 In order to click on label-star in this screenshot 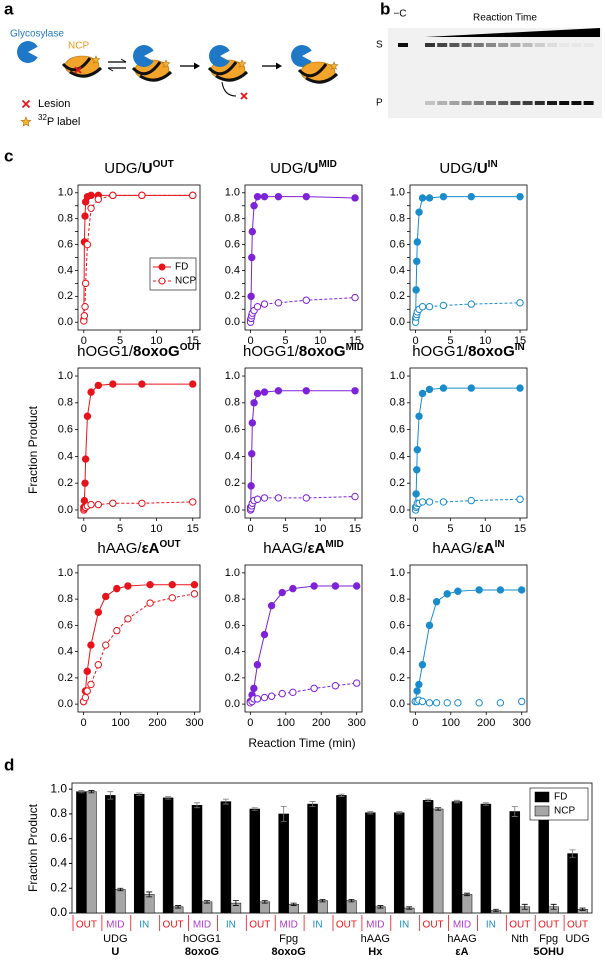, I will do `click(166, 63)`.